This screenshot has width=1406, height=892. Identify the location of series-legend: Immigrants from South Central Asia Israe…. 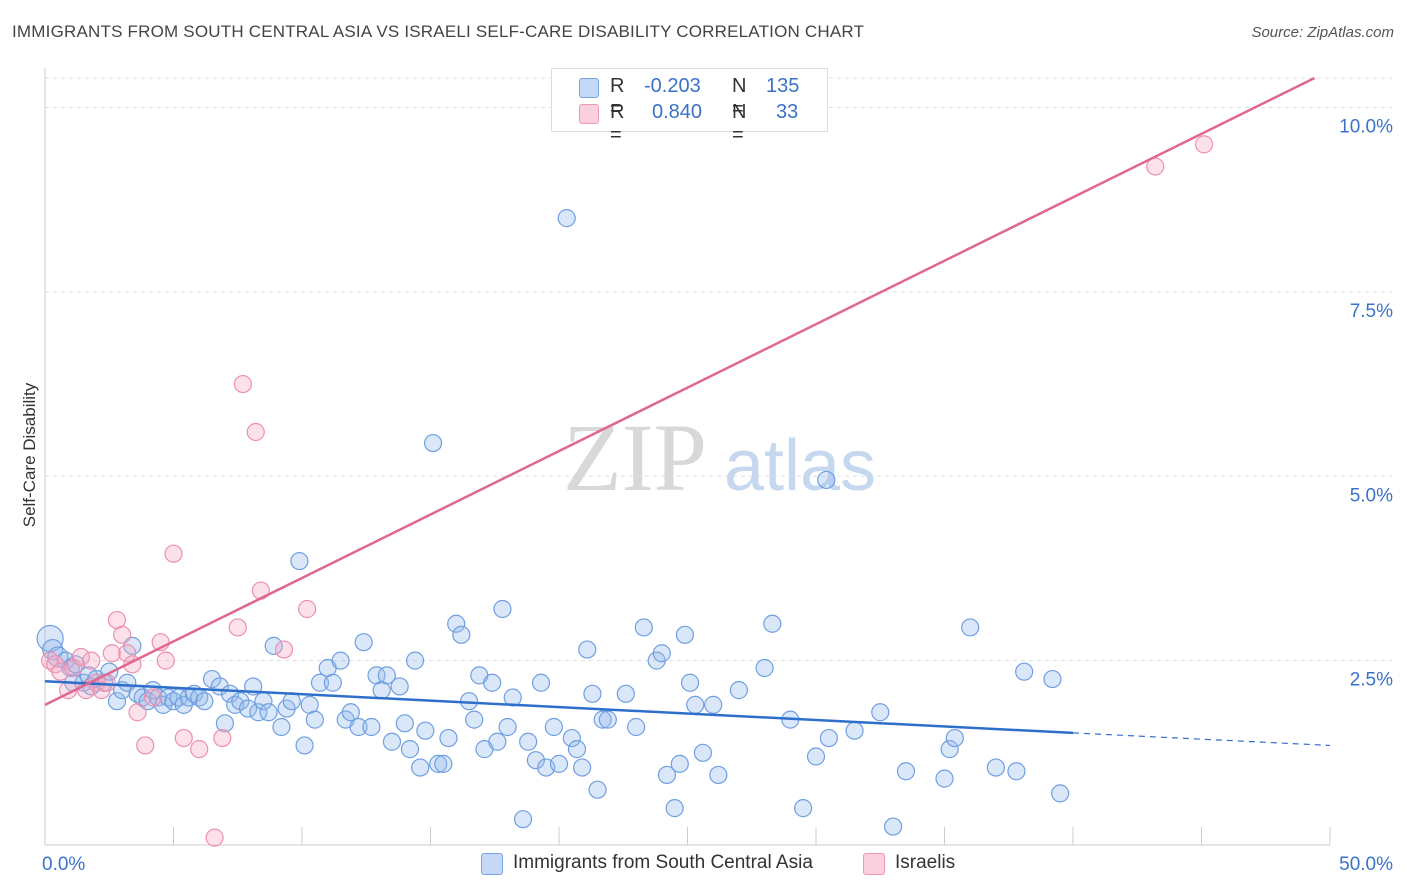
(703, 865).